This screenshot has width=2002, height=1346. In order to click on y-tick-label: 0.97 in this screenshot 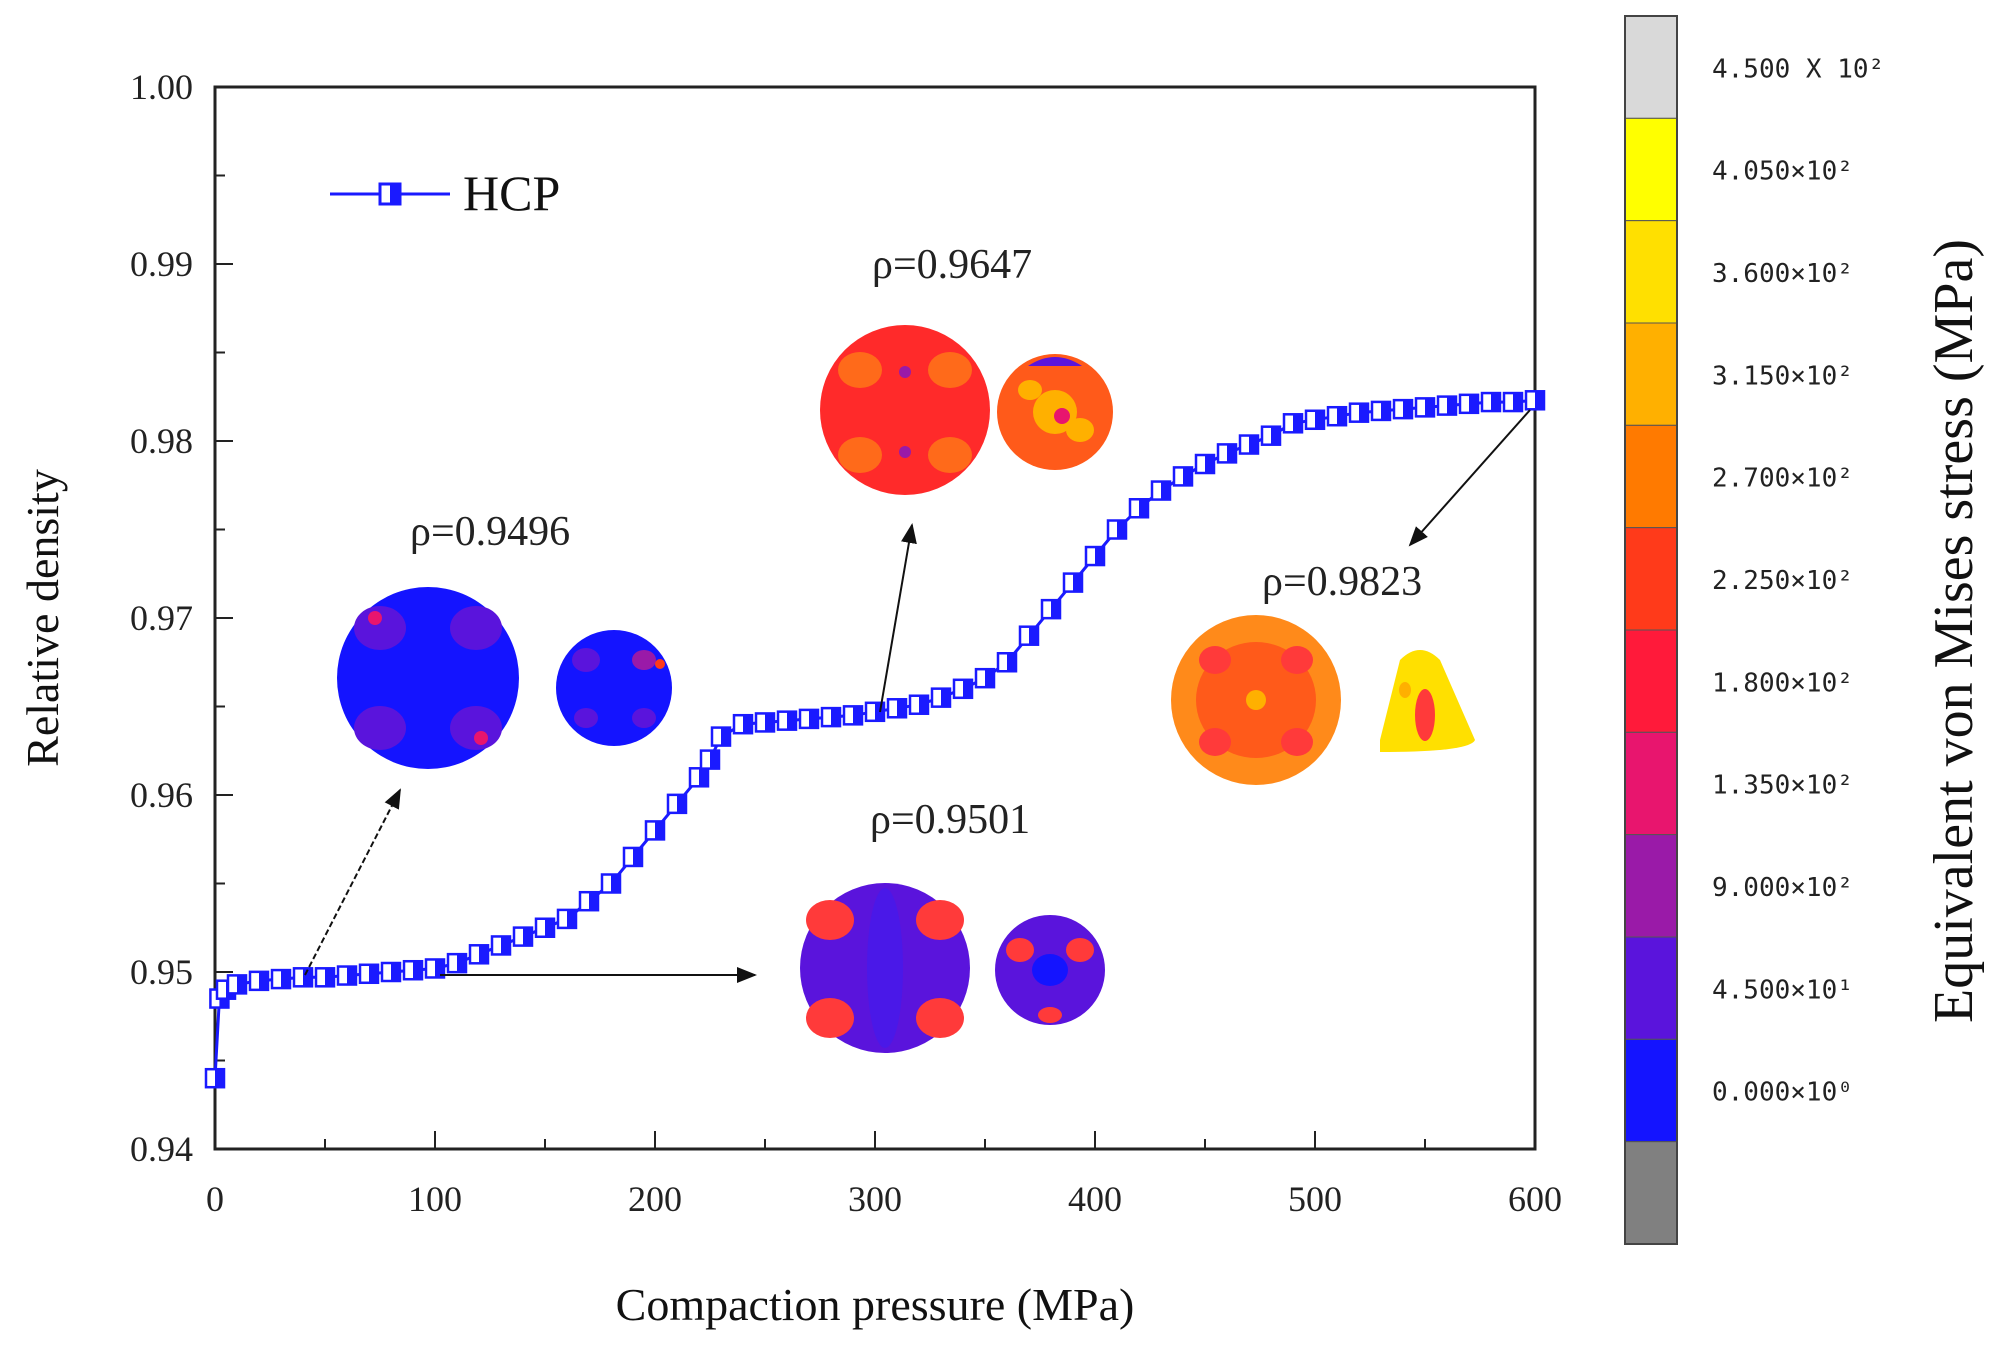, I will do `click(161, 618)`.